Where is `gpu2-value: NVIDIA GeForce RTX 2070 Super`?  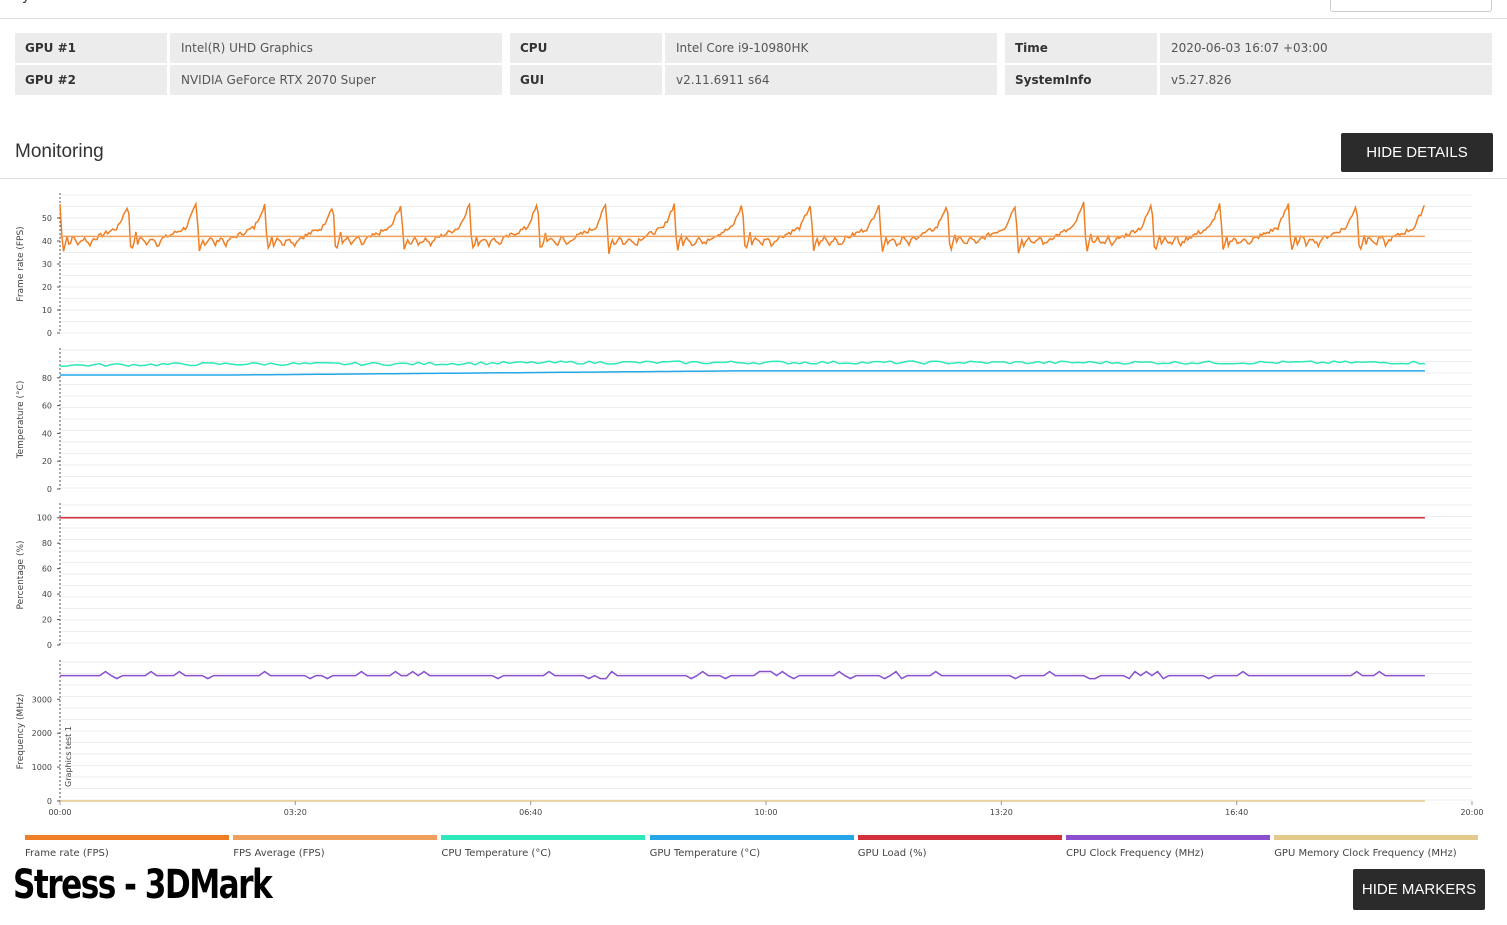
gpu2-value: NVIDIA GeForce RTX 2070 Super is located at coordinates (336, 80).